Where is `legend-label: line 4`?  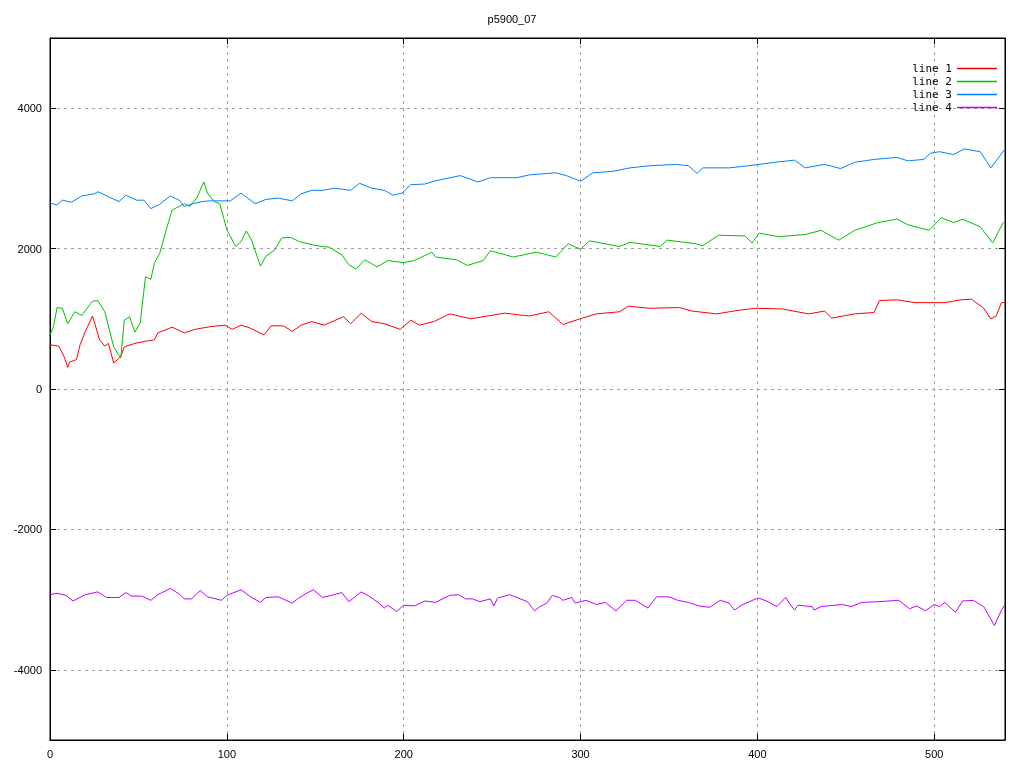
legend-label: line 4 is located at coordinates (932, 107).